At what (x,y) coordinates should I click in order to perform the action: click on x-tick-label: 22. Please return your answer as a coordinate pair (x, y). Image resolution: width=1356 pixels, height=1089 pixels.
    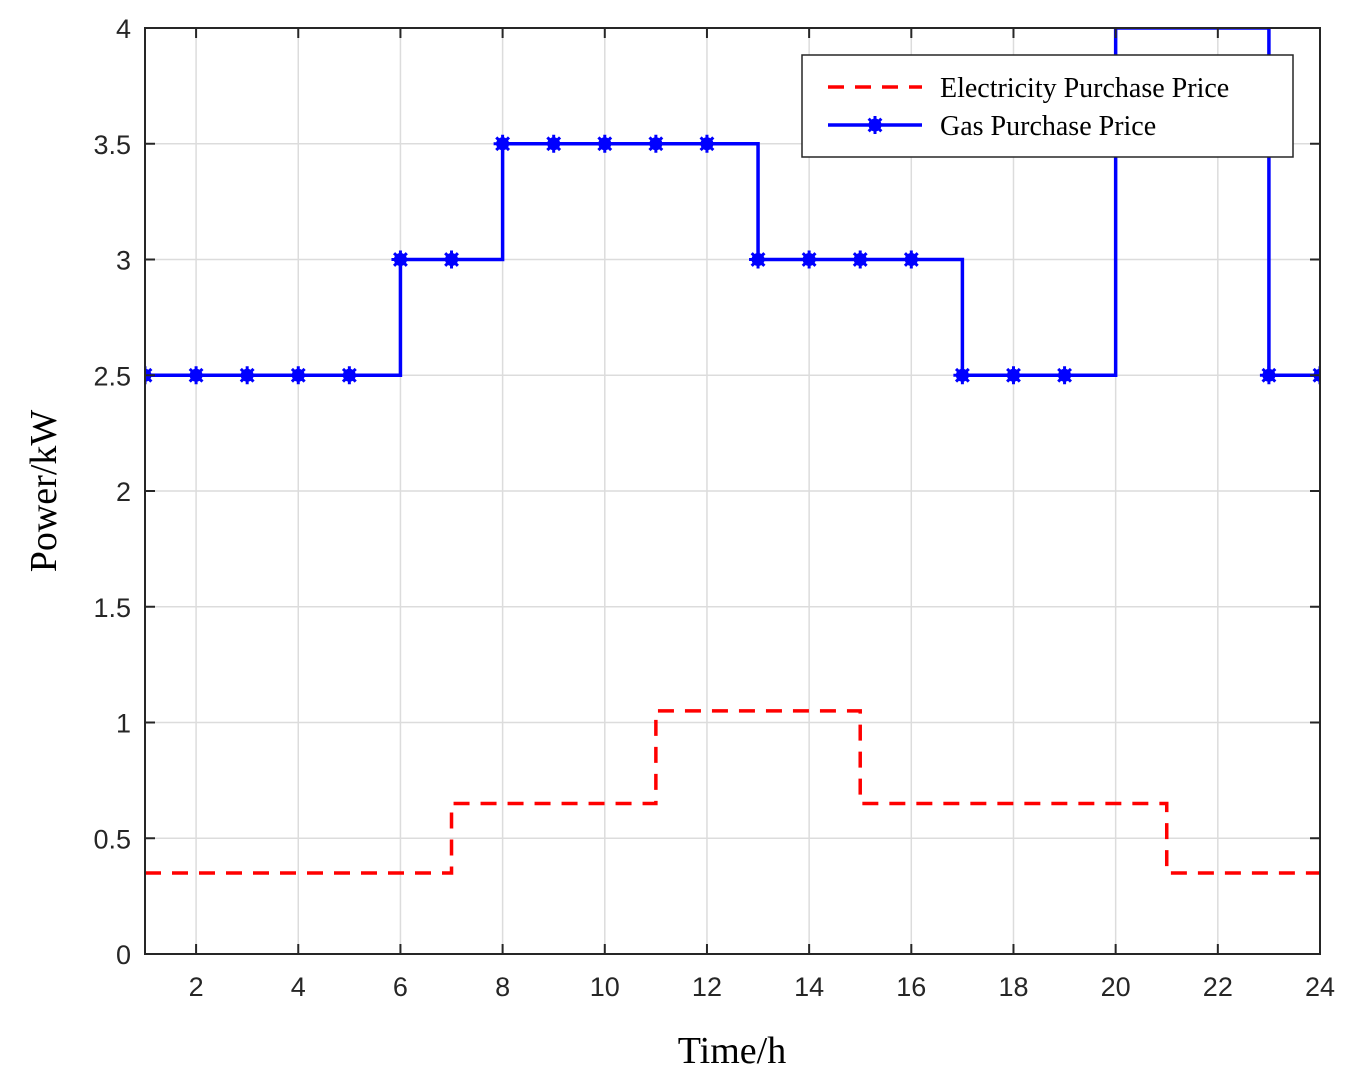
    Looking at the image, I should click on (1218, 987).